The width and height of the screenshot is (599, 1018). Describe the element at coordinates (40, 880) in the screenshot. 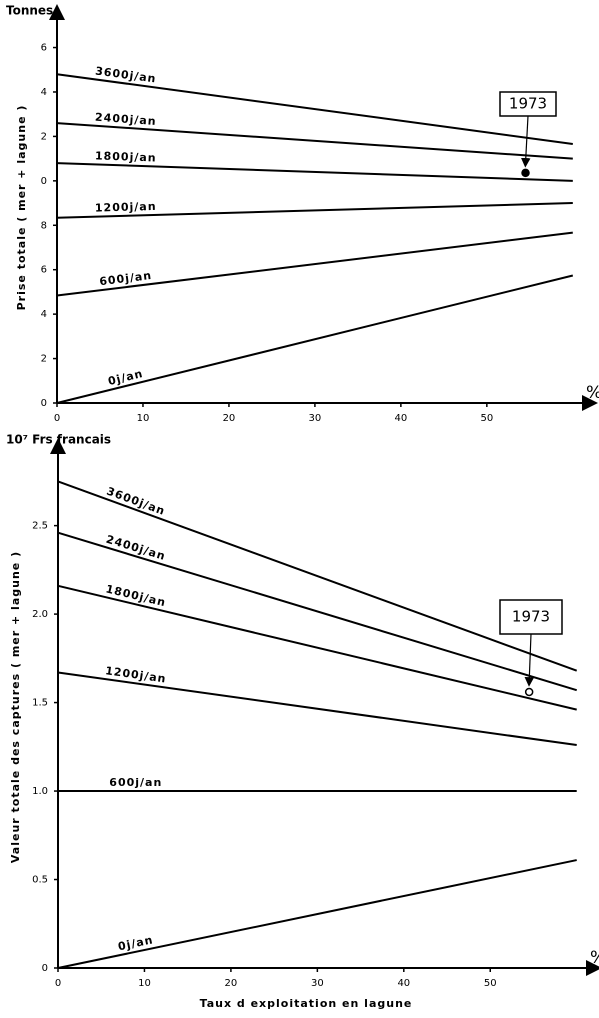

I see `y-tick-label: 0.5` at that location.